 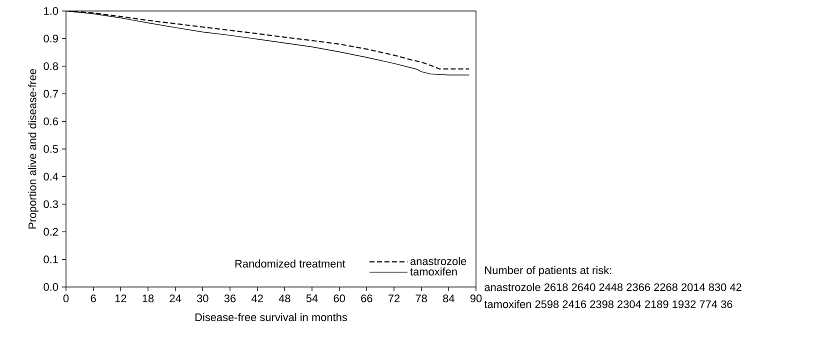 What do you see at coordinates (284, 298) in the screenshot?
I see `x-tick-label: 48` at bounding box center [284, 298].